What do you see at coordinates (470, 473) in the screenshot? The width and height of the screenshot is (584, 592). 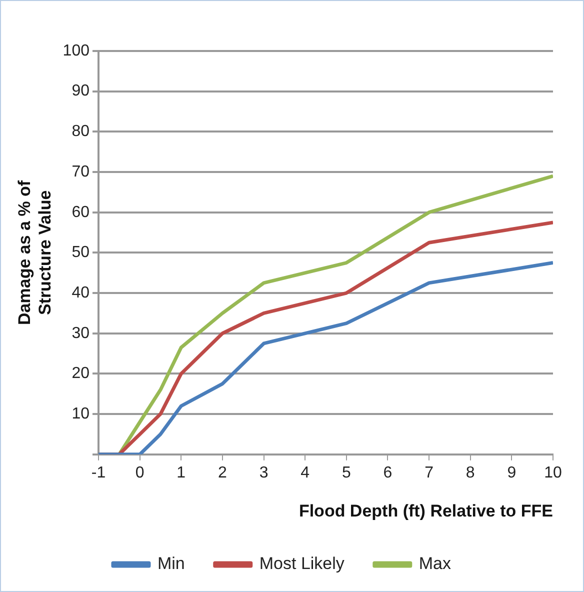 I see `x-tick-label: 8` at bounding box center [470, 473].